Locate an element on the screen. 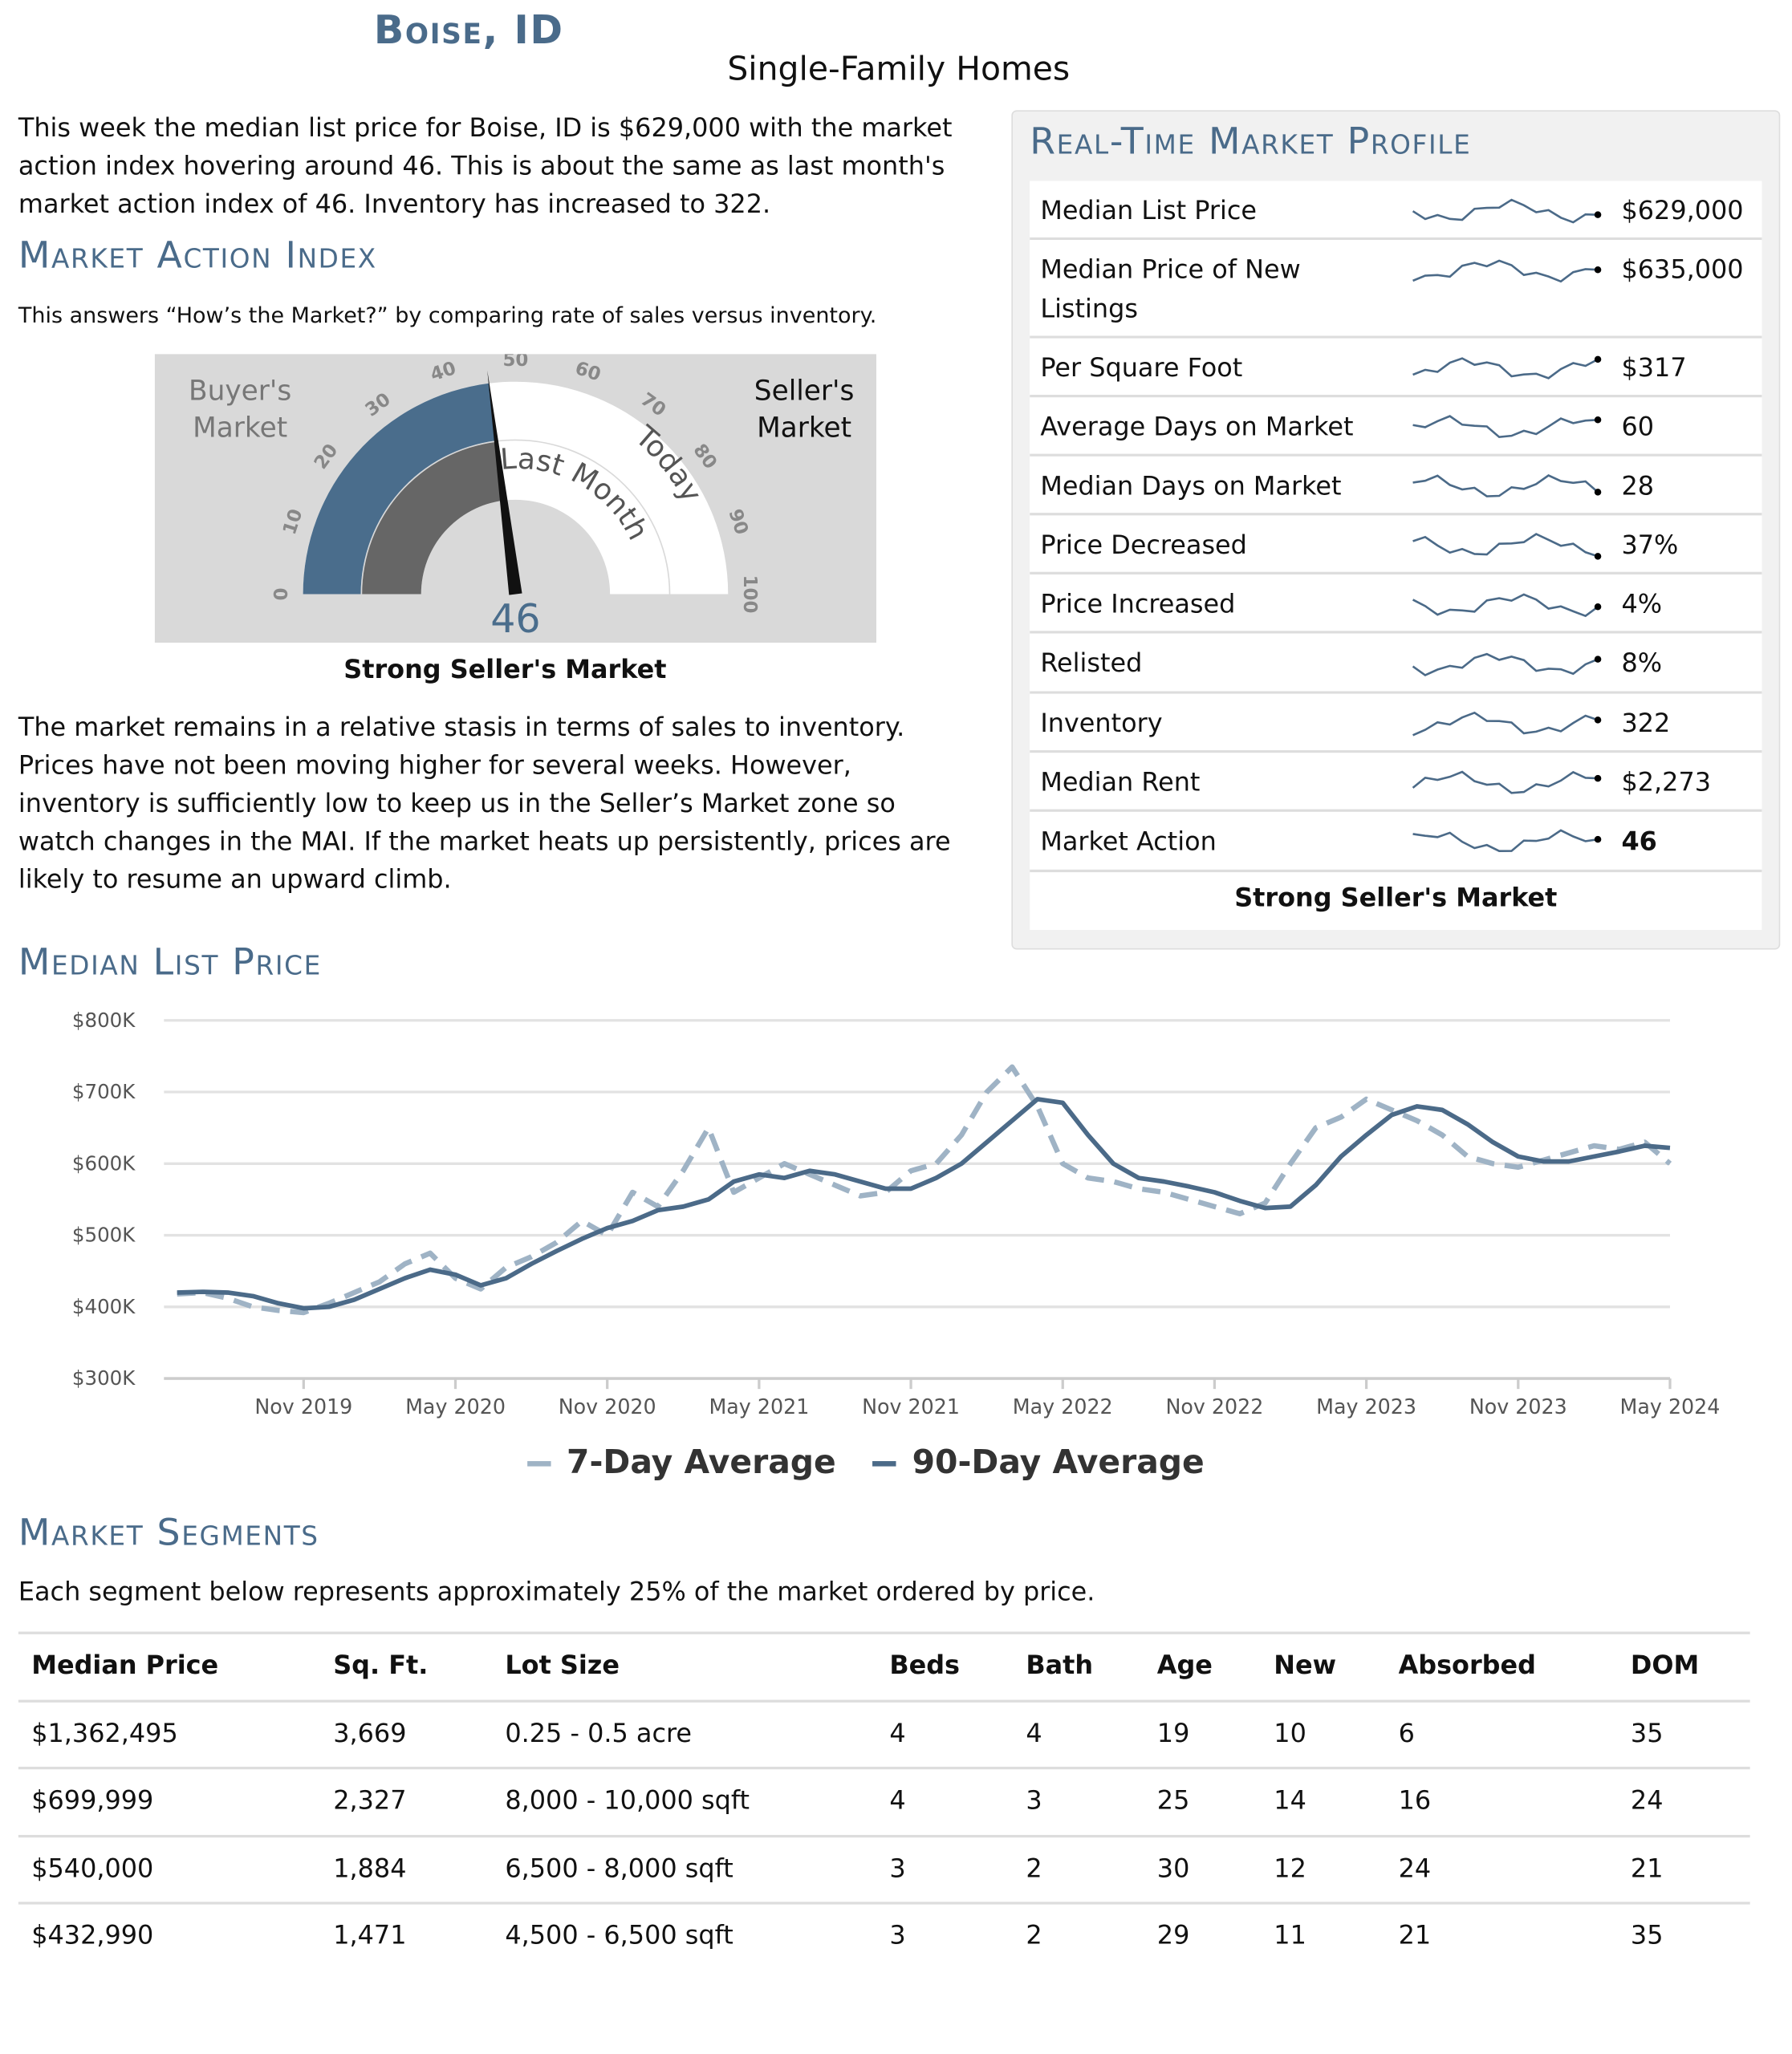  profile-row: Median Rent $2,273 is located at coordinates (1396, 783).